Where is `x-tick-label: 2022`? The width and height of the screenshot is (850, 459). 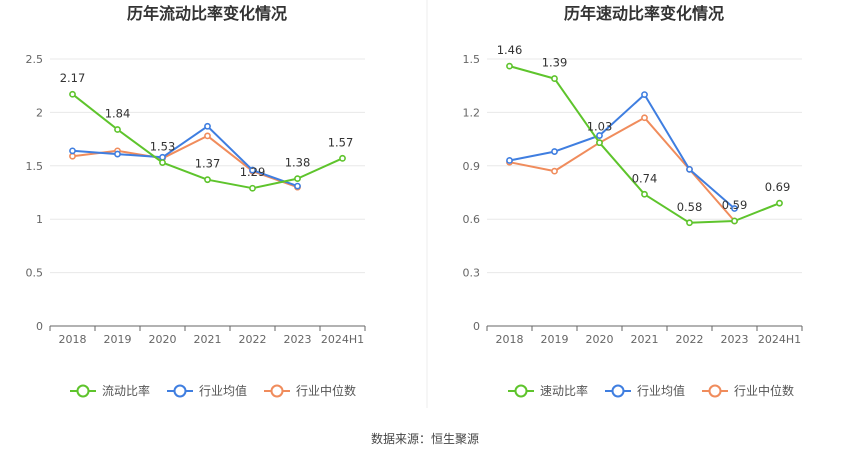
x-tick-label: 2022 is located at coordinates (690, 339).